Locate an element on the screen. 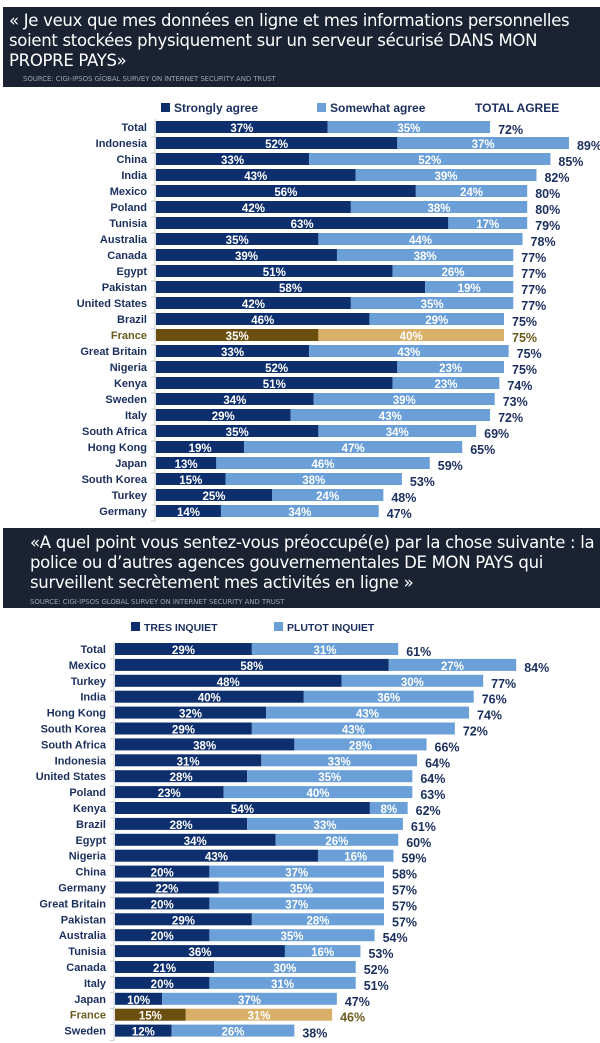  bar-row-south-africa: South Africa 35% 34% 69% is located at coordinates (295, 433).